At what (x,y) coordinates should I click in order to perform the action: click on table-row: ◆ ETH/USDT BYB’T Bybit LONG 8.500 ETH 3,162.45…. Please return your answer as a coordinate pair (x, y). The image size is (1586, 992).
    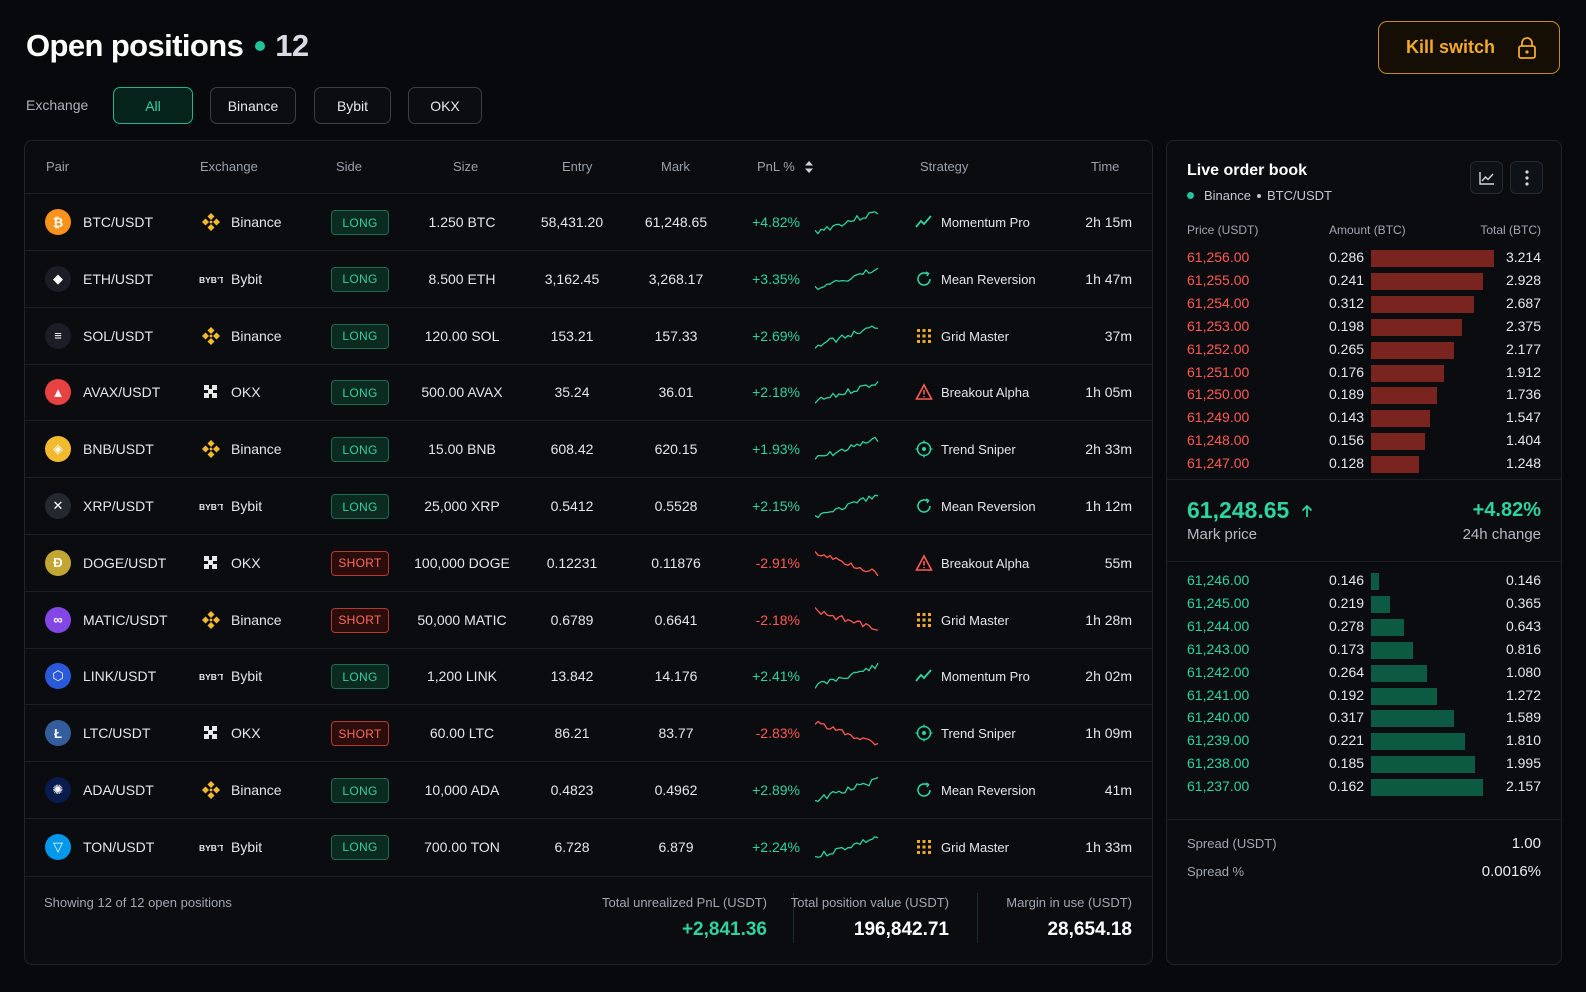
    Looking at the image, I should click on (588, 279).